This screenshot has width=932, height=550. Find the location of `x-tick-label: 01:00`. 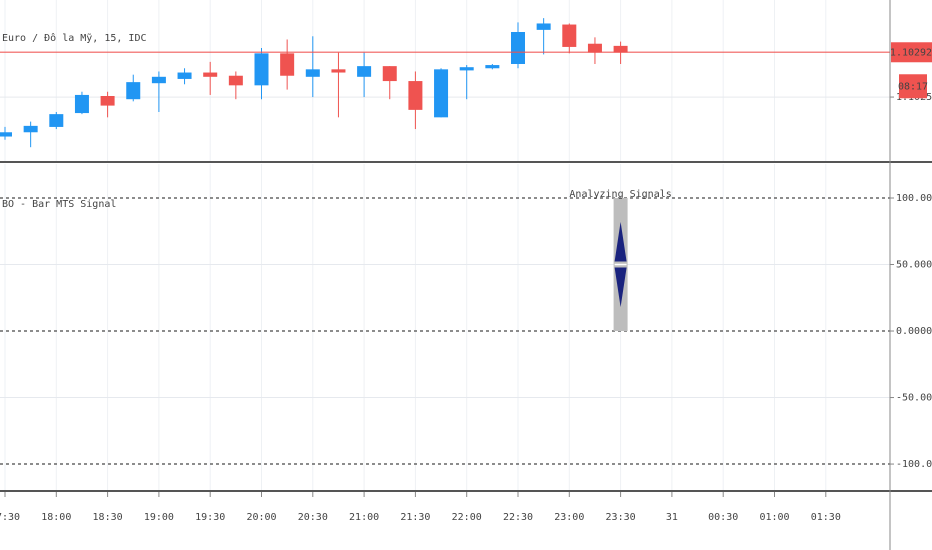

x-tick-label: 01:00 is located at coordinates (774, 517).